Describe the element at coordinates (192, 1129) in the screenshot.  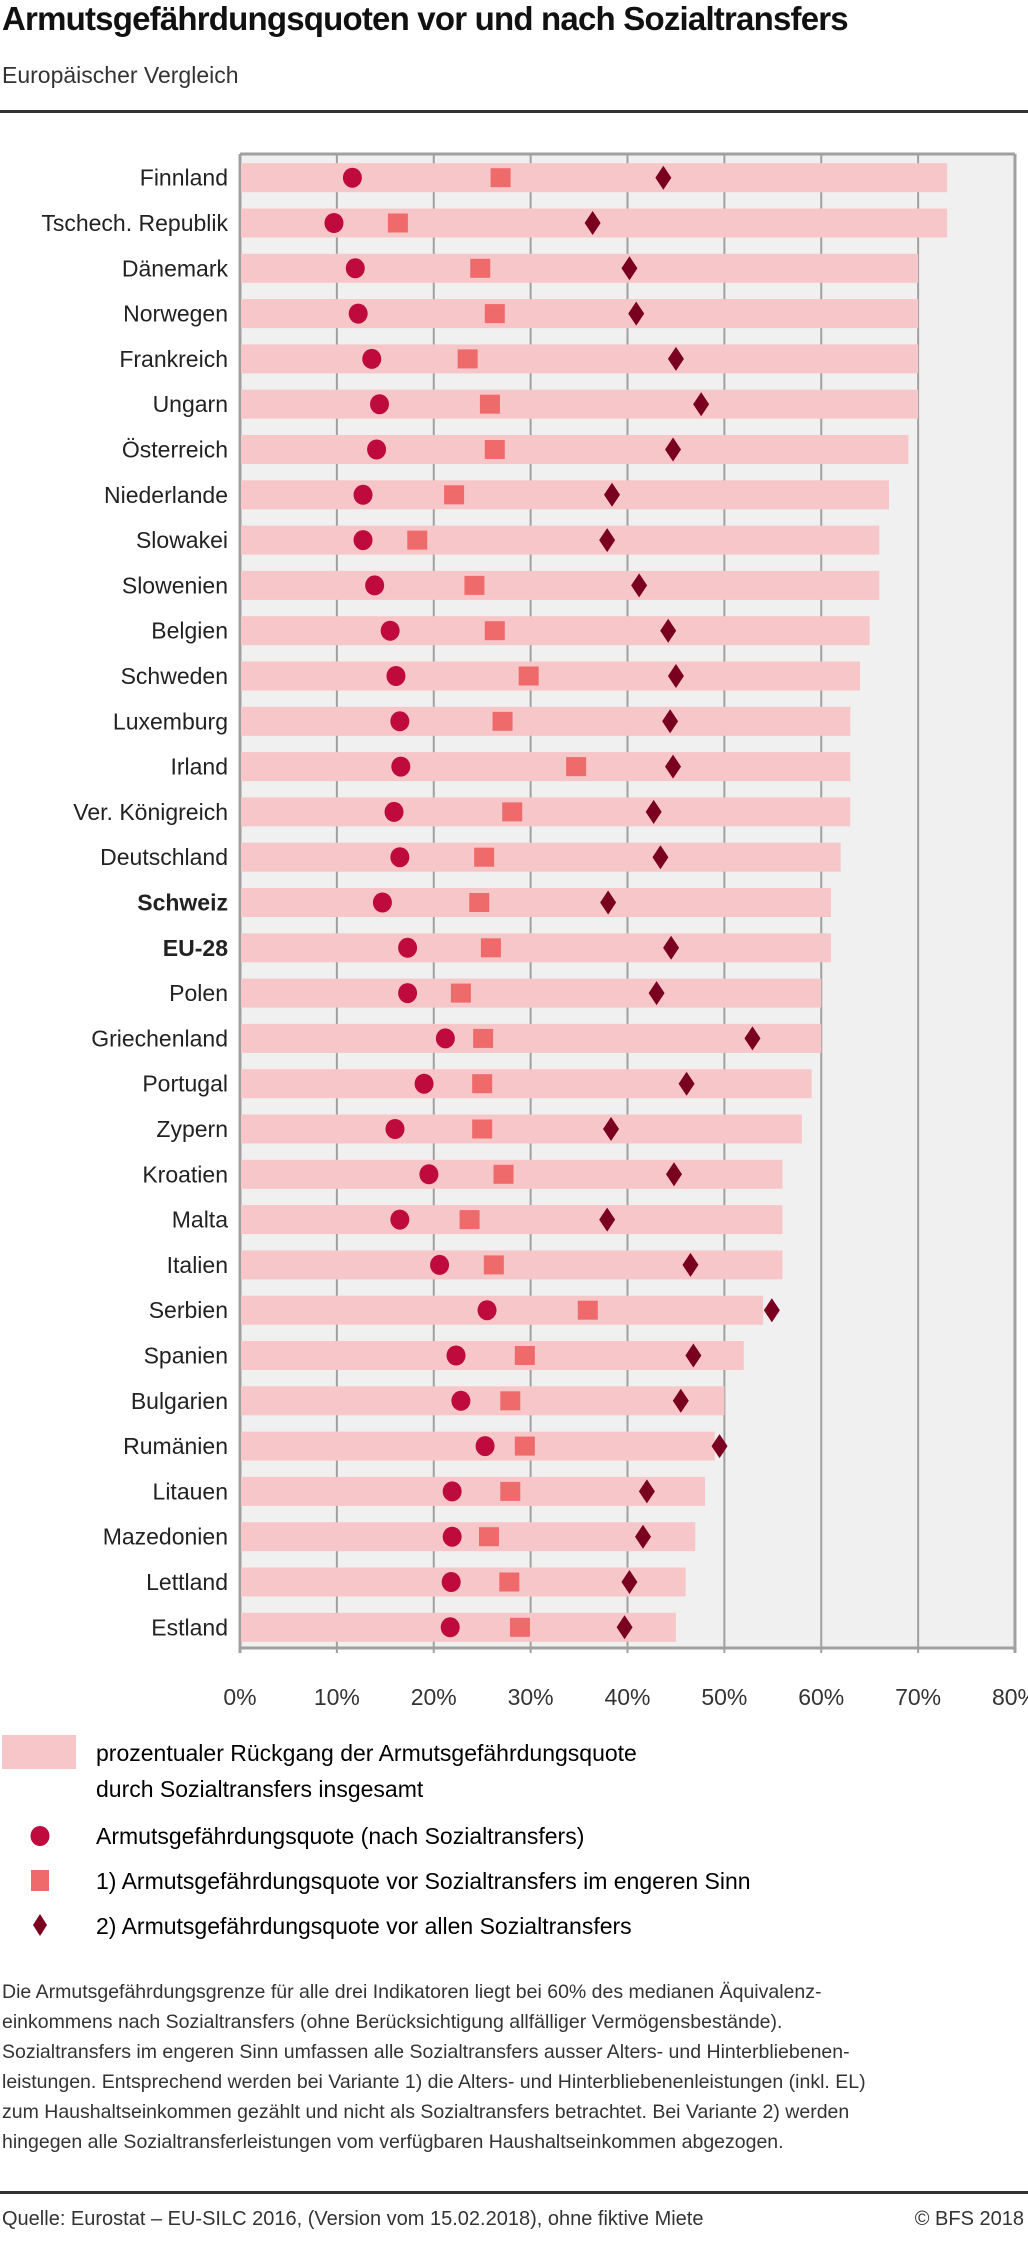
I see `category-label: Zypern` at that location.